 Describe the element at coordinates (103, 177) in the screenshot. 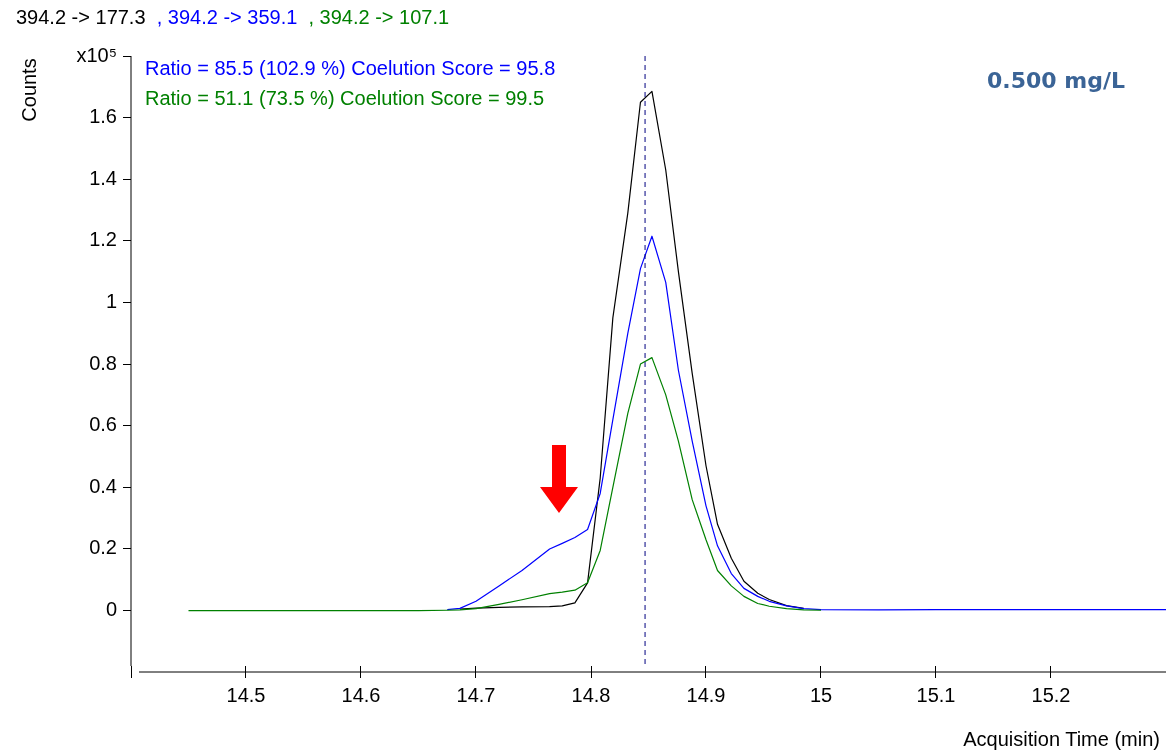

I see `y-tick-label: 1.4` at that location.